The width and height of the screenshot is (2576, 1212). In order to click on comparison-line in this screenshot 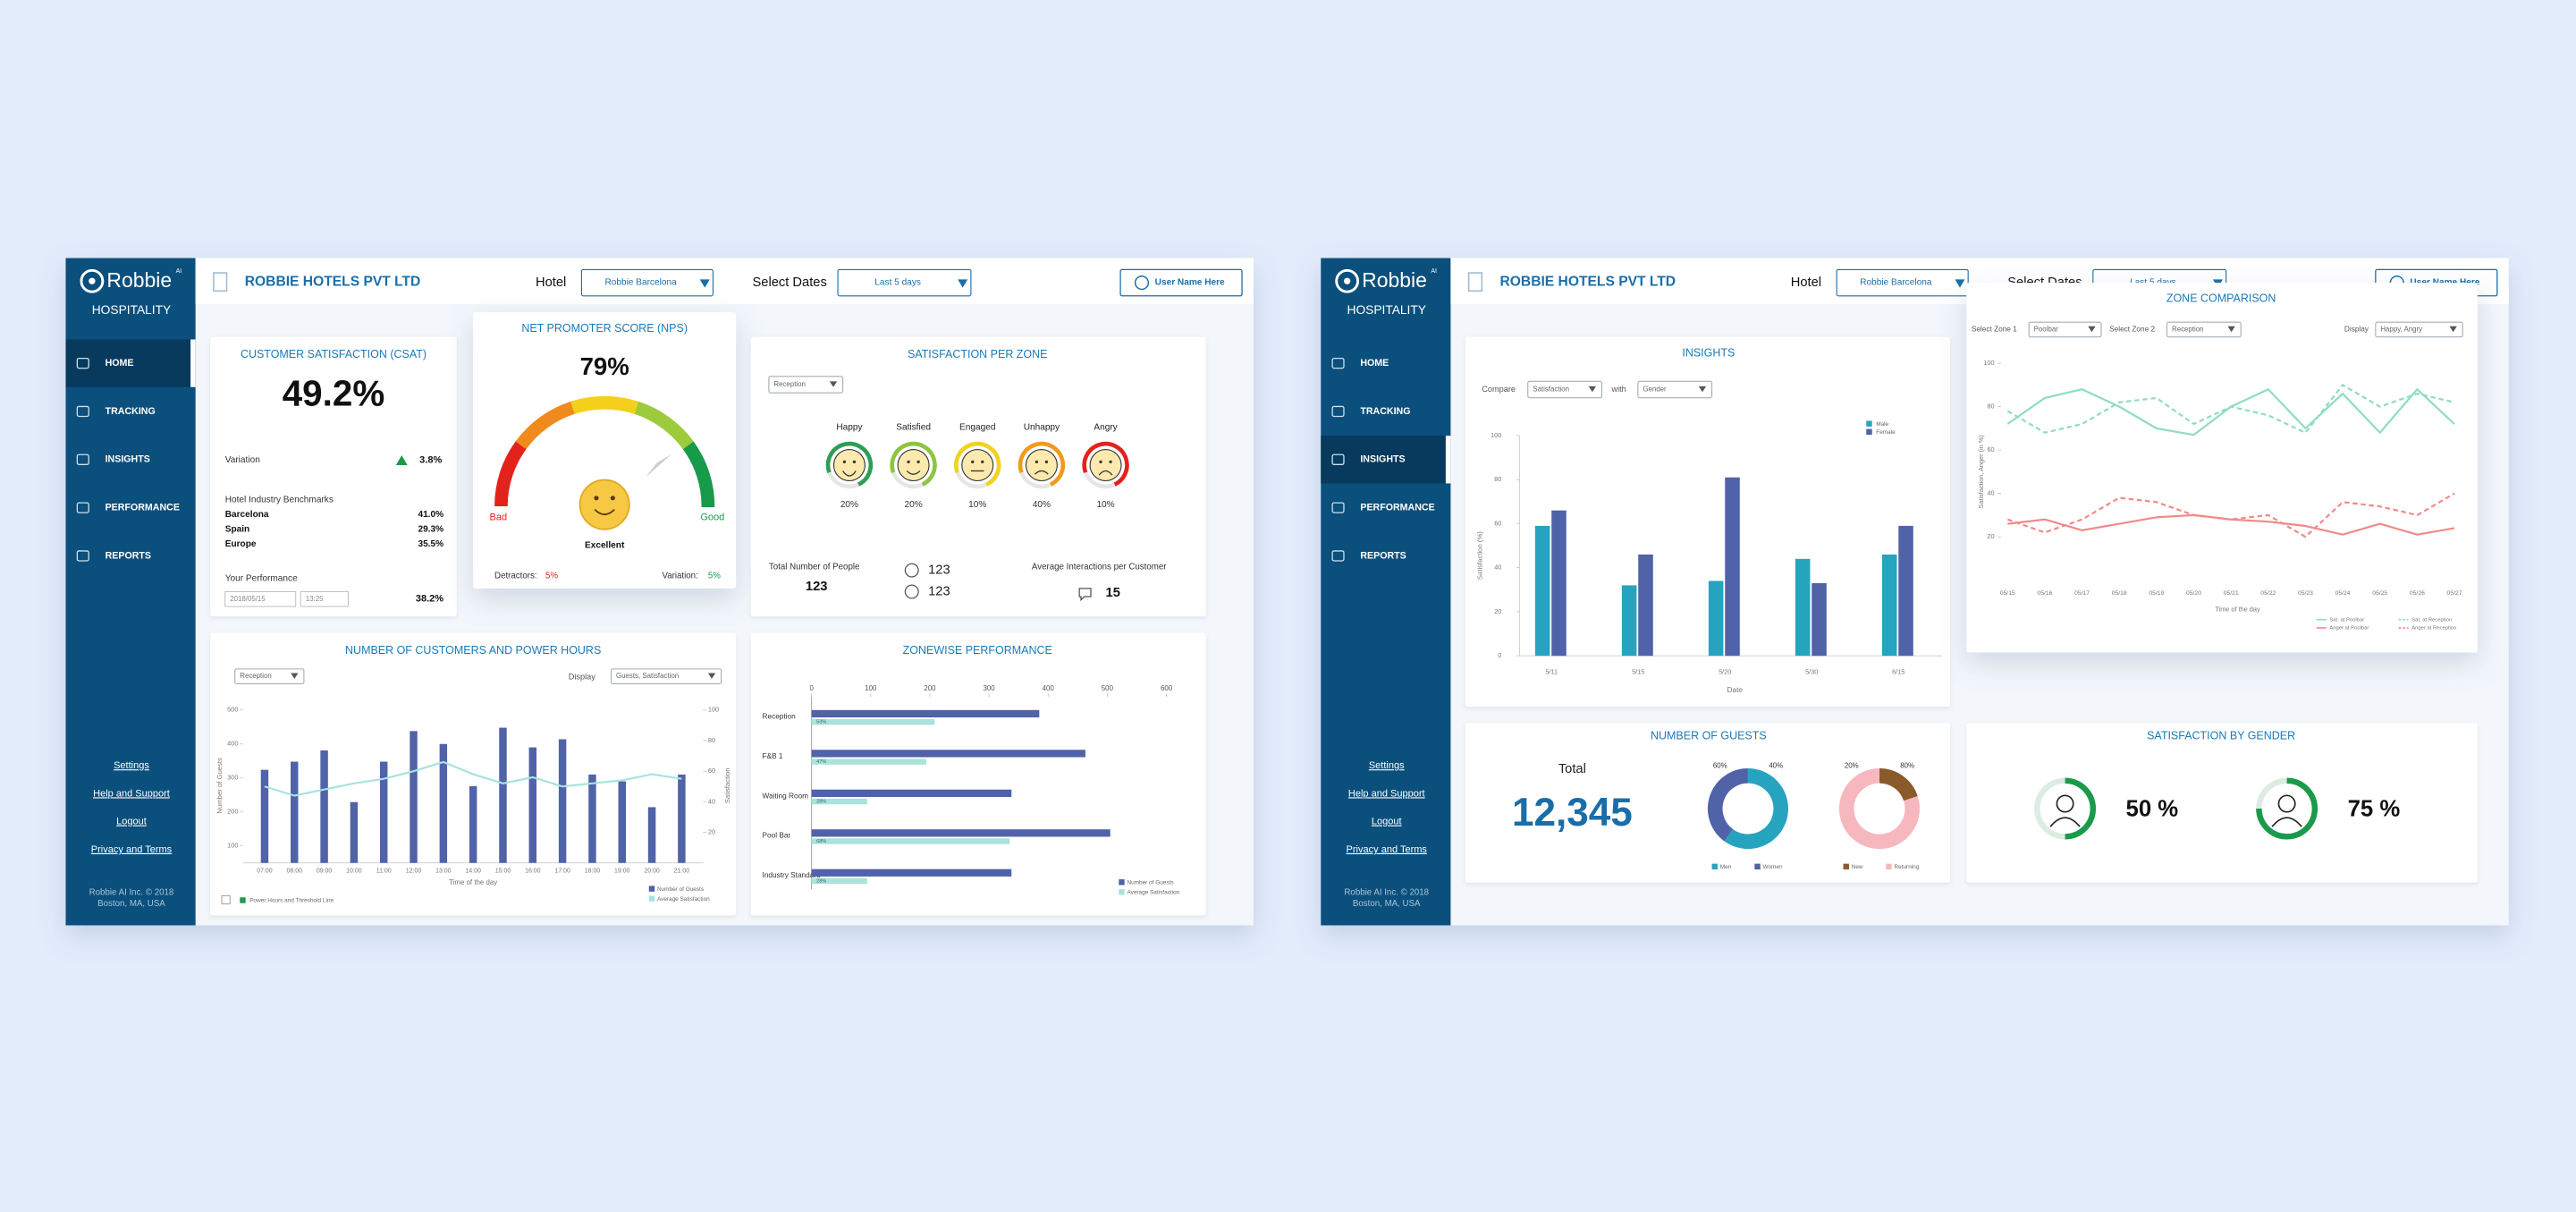, I will do `click(2230, 515)`.